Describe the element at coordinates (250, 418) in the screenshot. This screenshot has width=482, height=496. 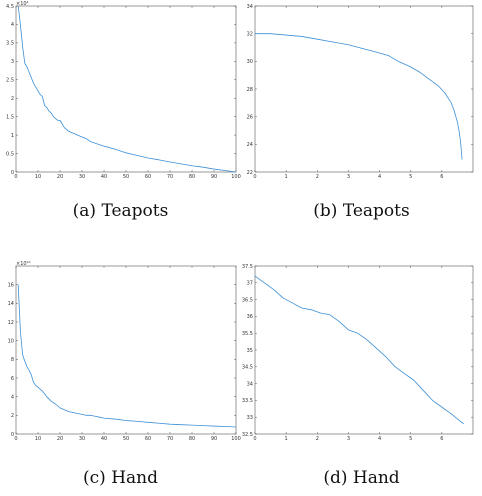
I see `y-tick-label: 33` at that location.